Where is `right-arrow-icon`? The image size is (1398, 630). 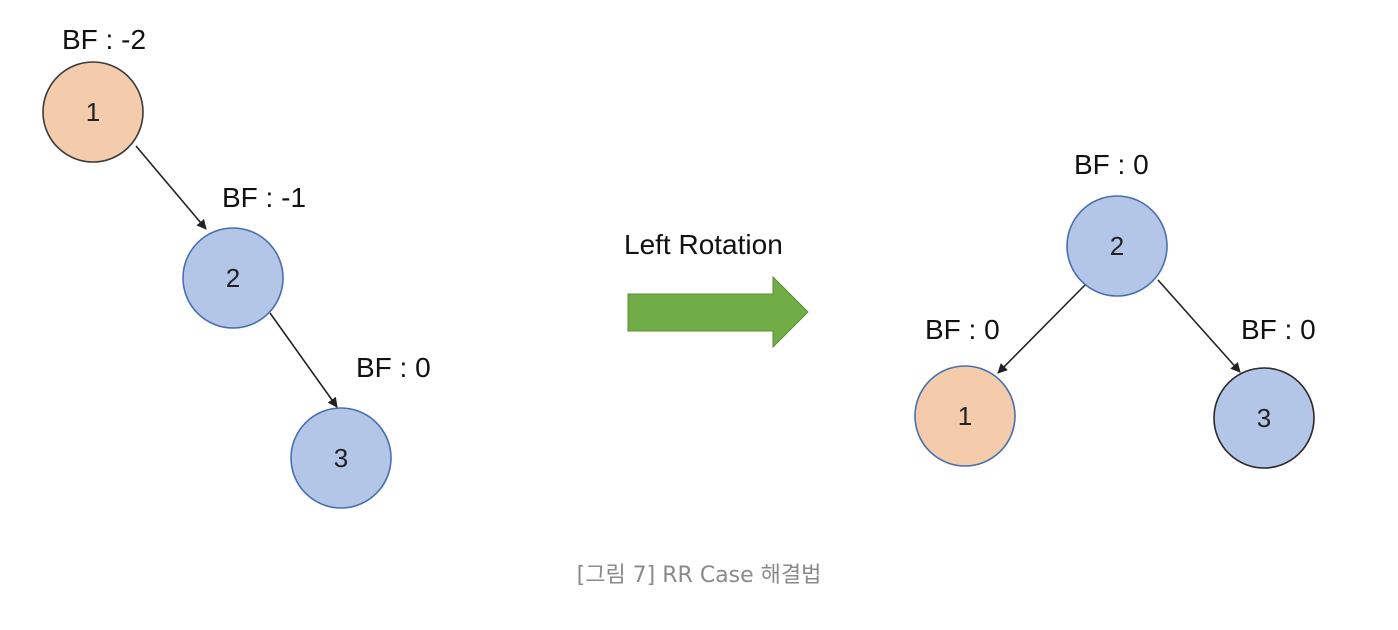
right-arrow-icon is located at coordinates (718, 312).